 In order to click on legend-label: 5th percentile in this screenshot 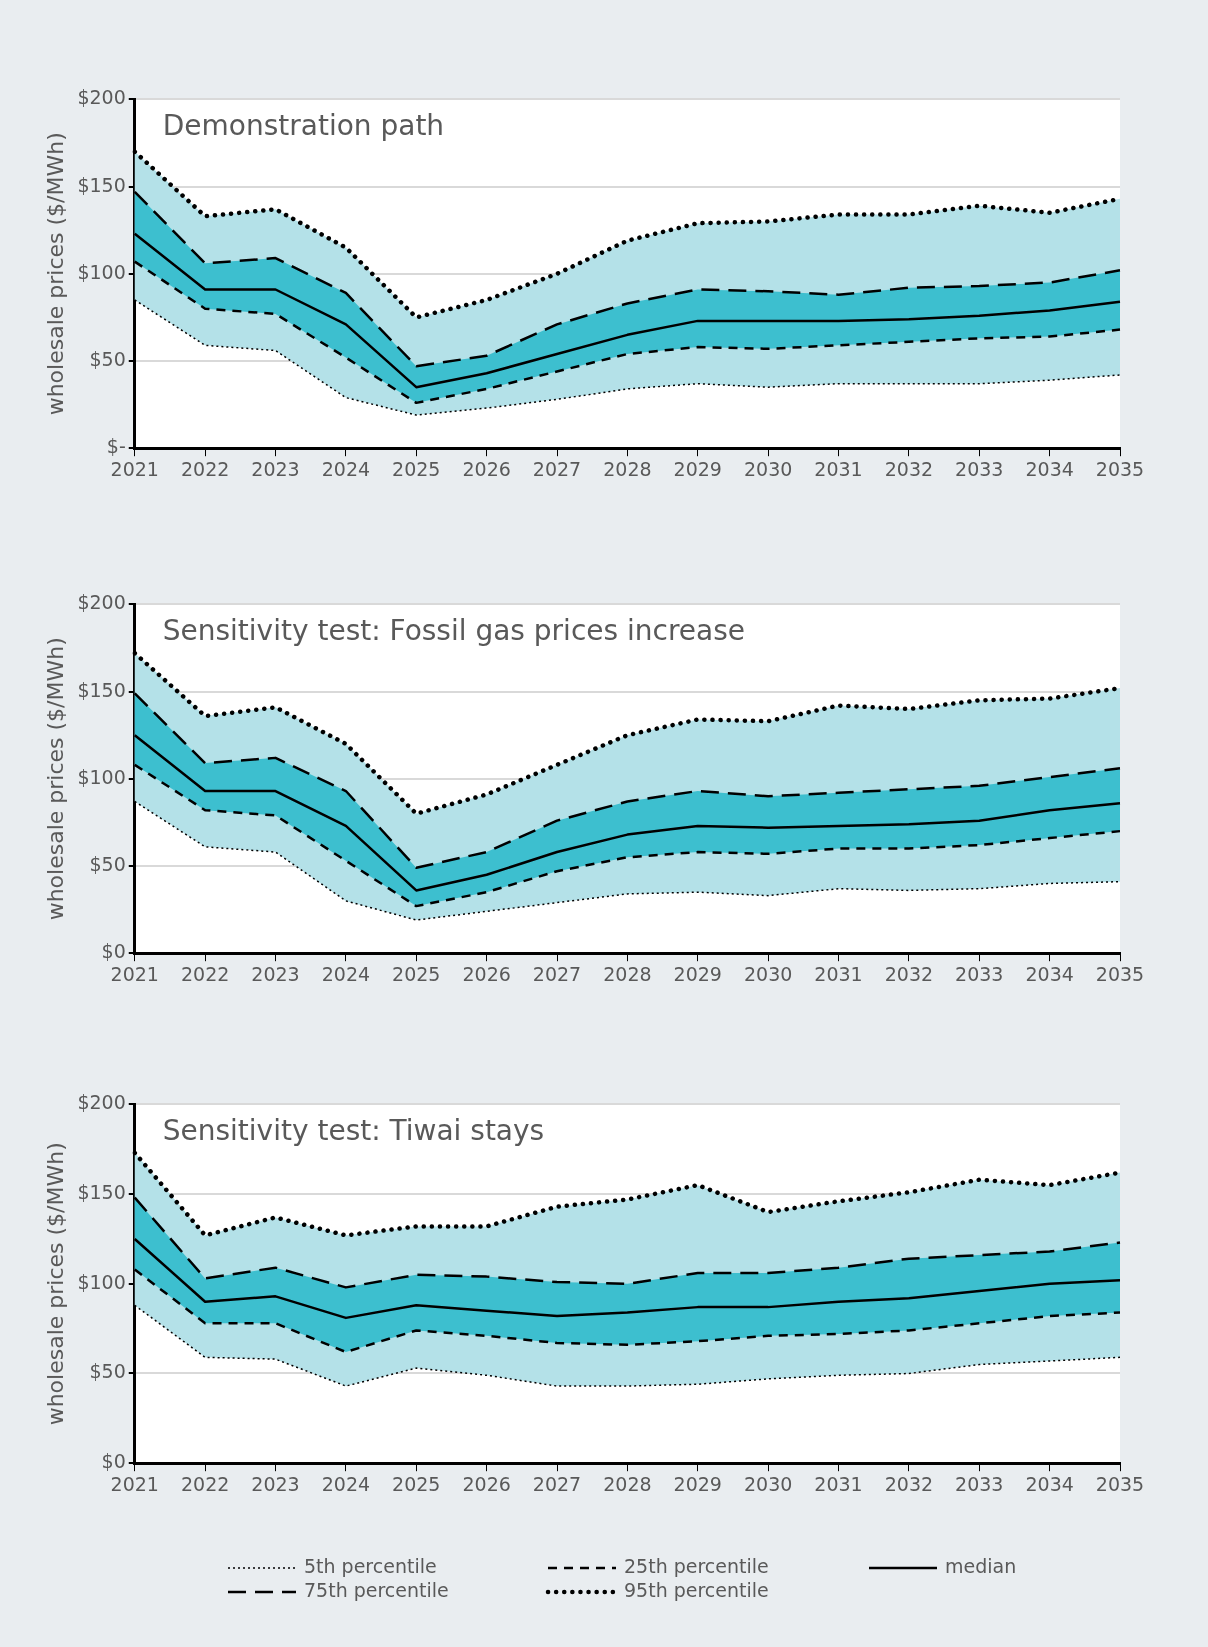, I will do `click(370, 1565)`.